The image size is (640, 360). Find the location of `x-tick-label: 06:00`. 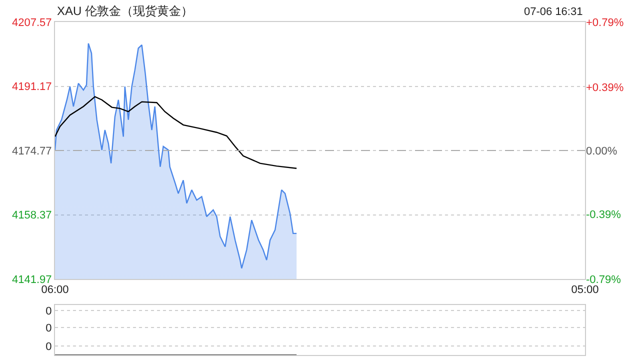

x-tick-label: 06:00 is located at coordinates (55, 290).